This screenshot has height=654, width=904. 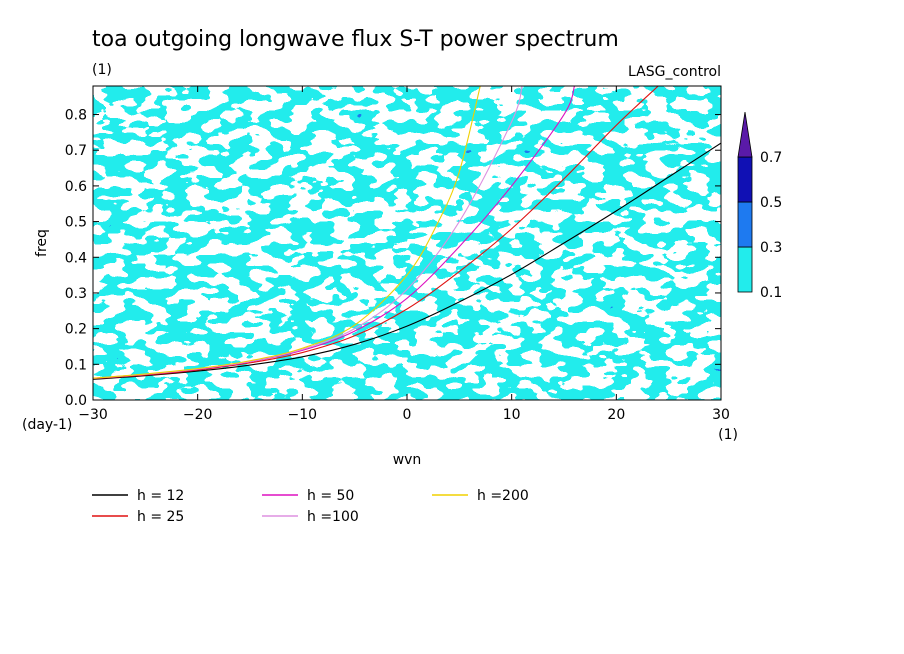 I want to click on legend-item-h25: h = 25, so click(x=138, y=517).